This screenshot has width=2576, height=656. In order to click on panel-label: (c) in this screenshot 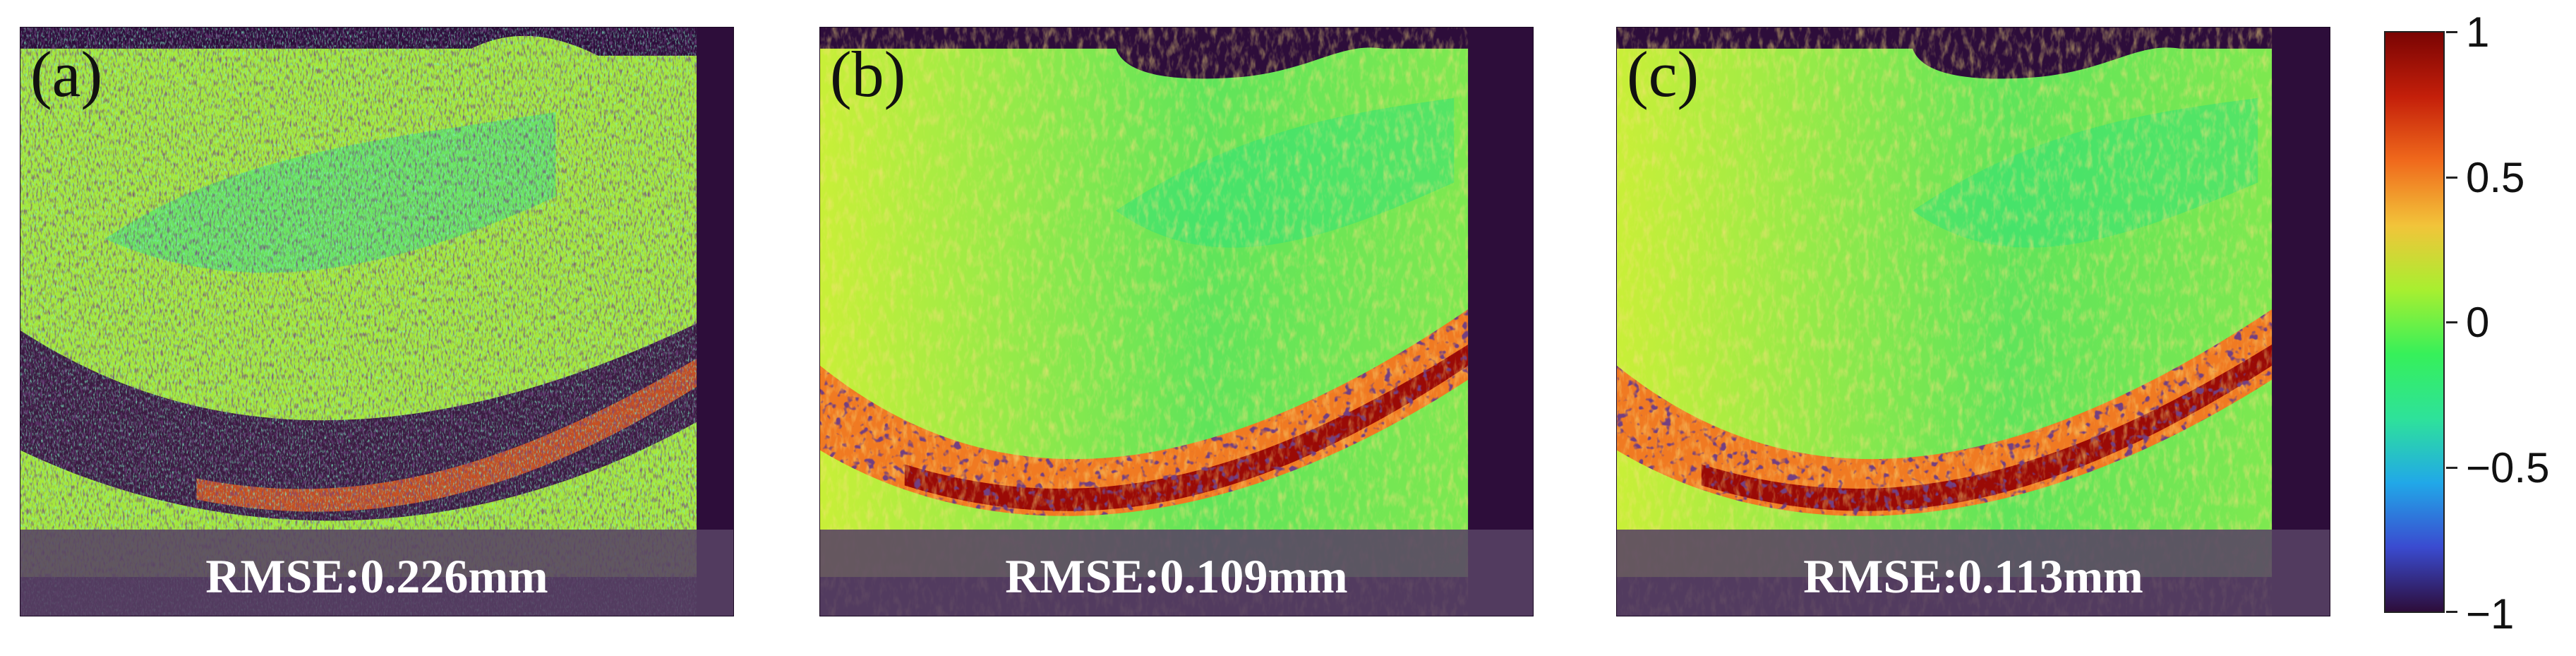, I will do `click(1663, 74)`.